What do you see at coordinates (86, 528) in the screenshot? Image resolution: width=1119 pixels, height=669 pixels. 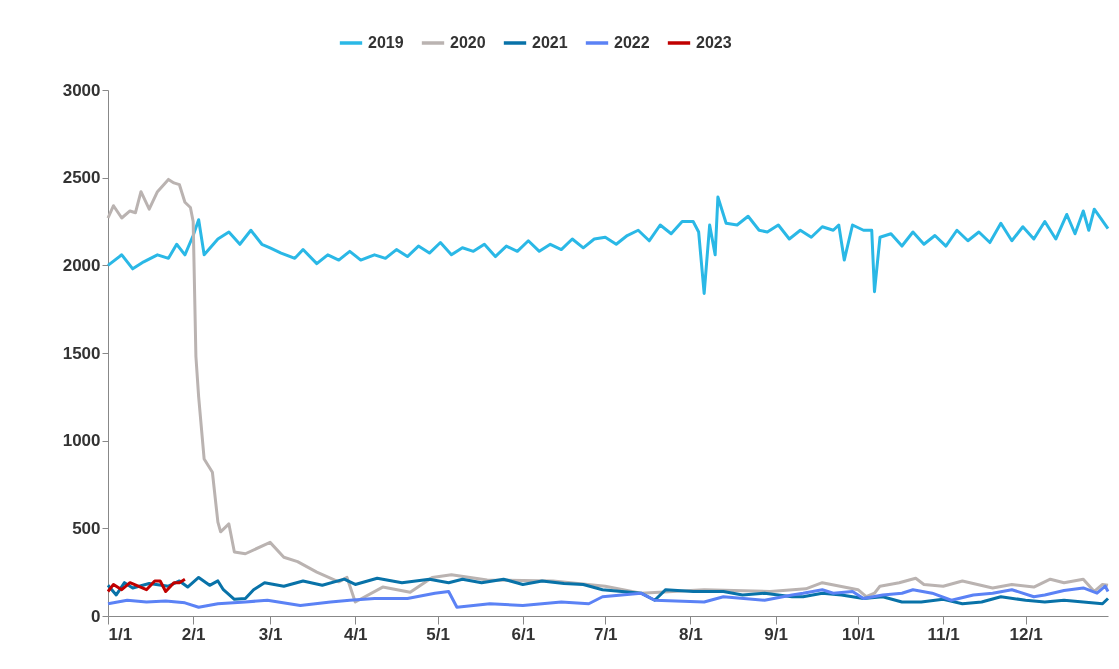 I see `y-tick-label: 500` at bounding box center [86, 528].